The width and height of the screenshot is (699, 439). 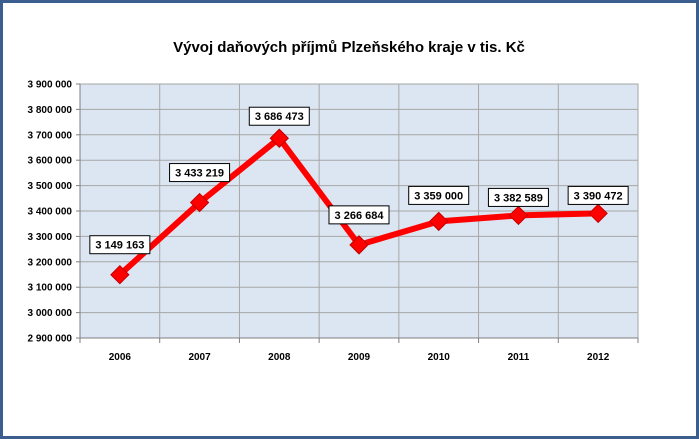 I want to click on data-label-text: 3 382 589, so click(x=518, y=198).